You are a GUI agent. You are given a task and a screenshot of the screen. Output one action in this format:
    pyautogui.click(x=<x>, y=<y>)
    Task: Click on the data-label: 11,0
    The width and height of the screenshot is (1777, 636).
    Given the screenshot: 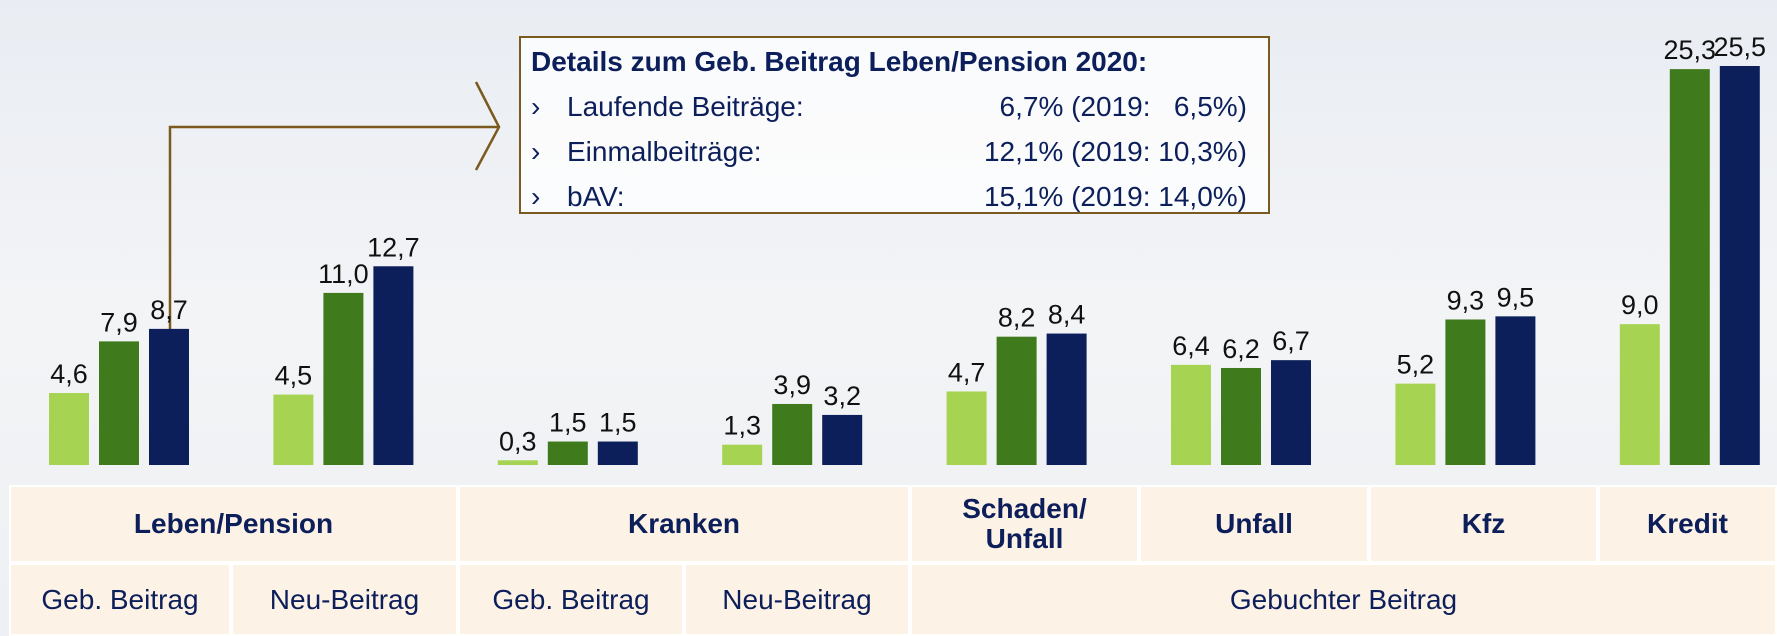 What is the action you would take?
    pyautogui.click(x=343, y=274)
    